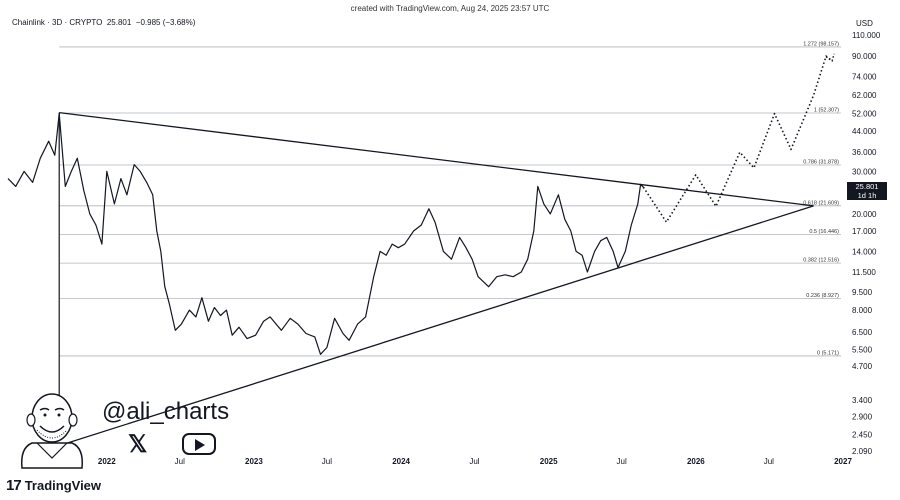 Image resolution: width=900 pixels, height=500 pixels. What do you see at coordinates (862, 332) in the screenshot?
I see `y-tick-label: 6.500` at bounding box center [862, 332].